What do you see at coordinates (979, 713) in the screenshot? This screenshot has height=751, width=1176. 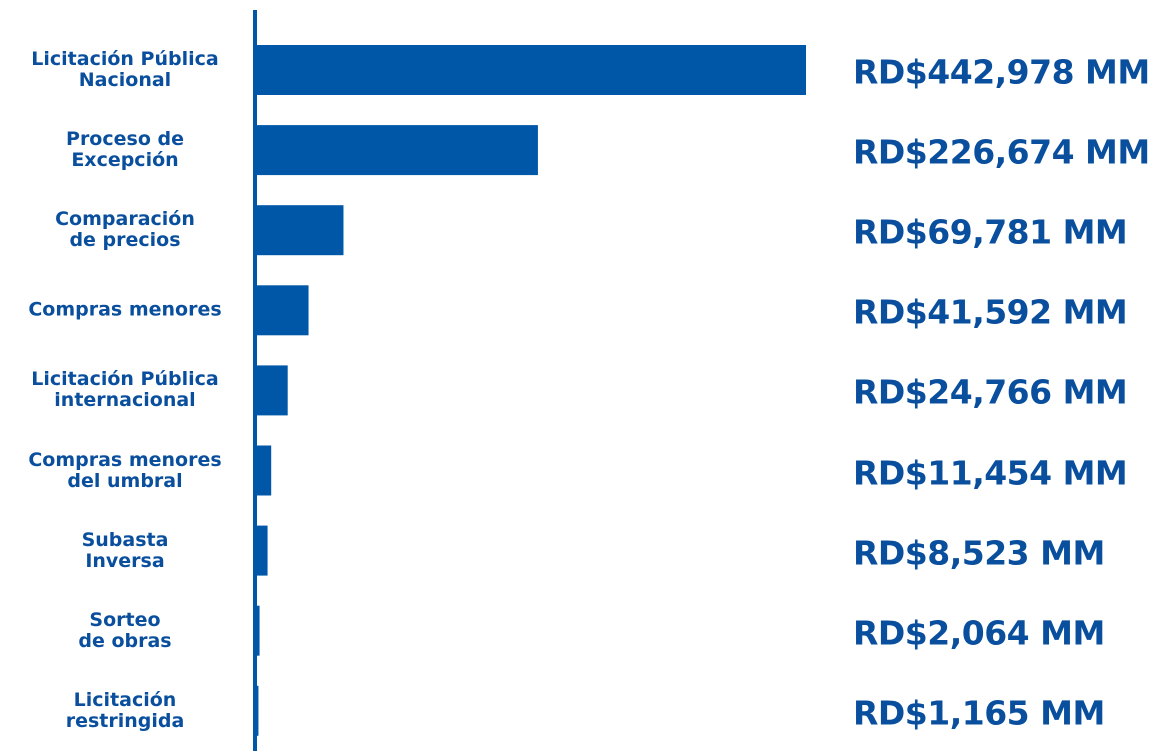 I see `value-label: RD$1,165 MM` at bounding box center [979, 713].